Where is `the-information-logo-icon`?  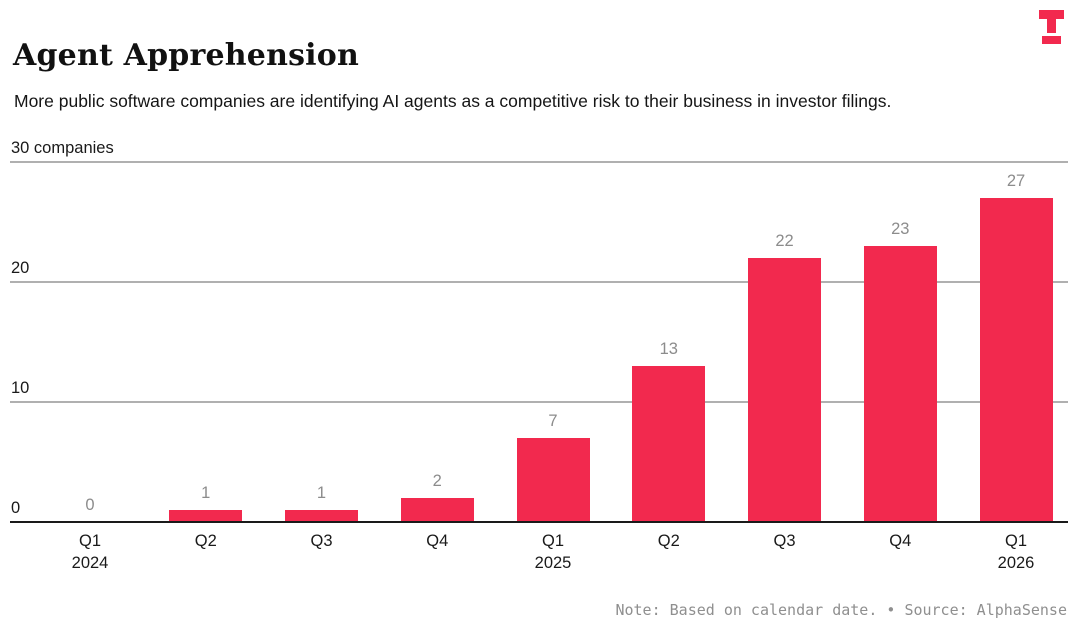
the-information-logo-icon is located at coordinates (1051, 27).